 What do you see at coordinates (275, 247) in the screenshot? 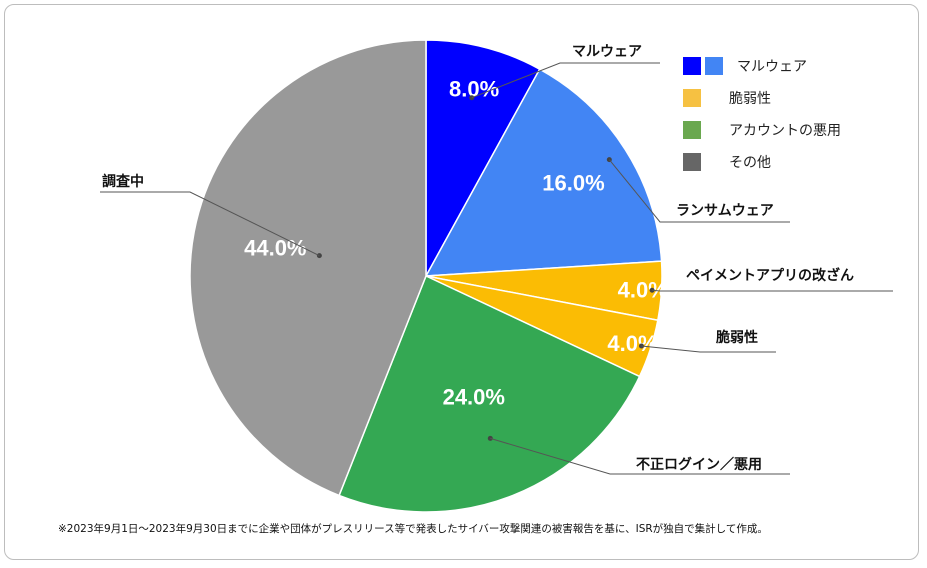
I see `slice-percent-label: 44.0%` at bounding box center [275, 247].